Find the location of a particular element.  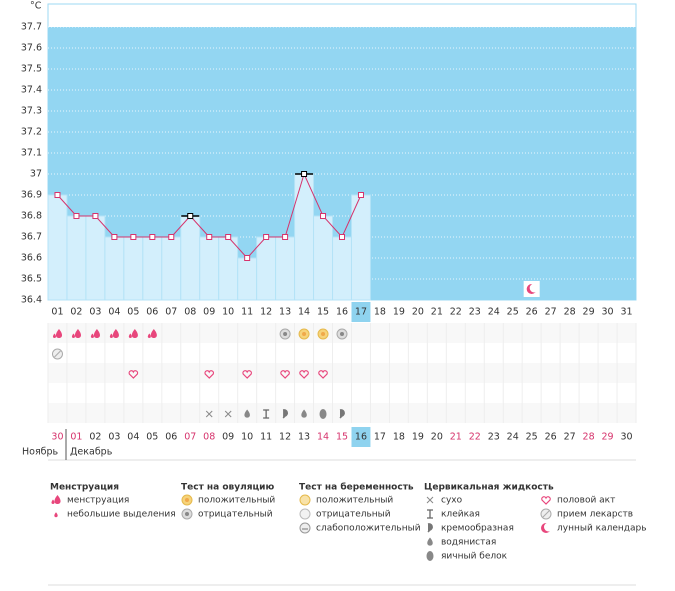

x-tick-label: 14 is located at coordinates (304, 312).